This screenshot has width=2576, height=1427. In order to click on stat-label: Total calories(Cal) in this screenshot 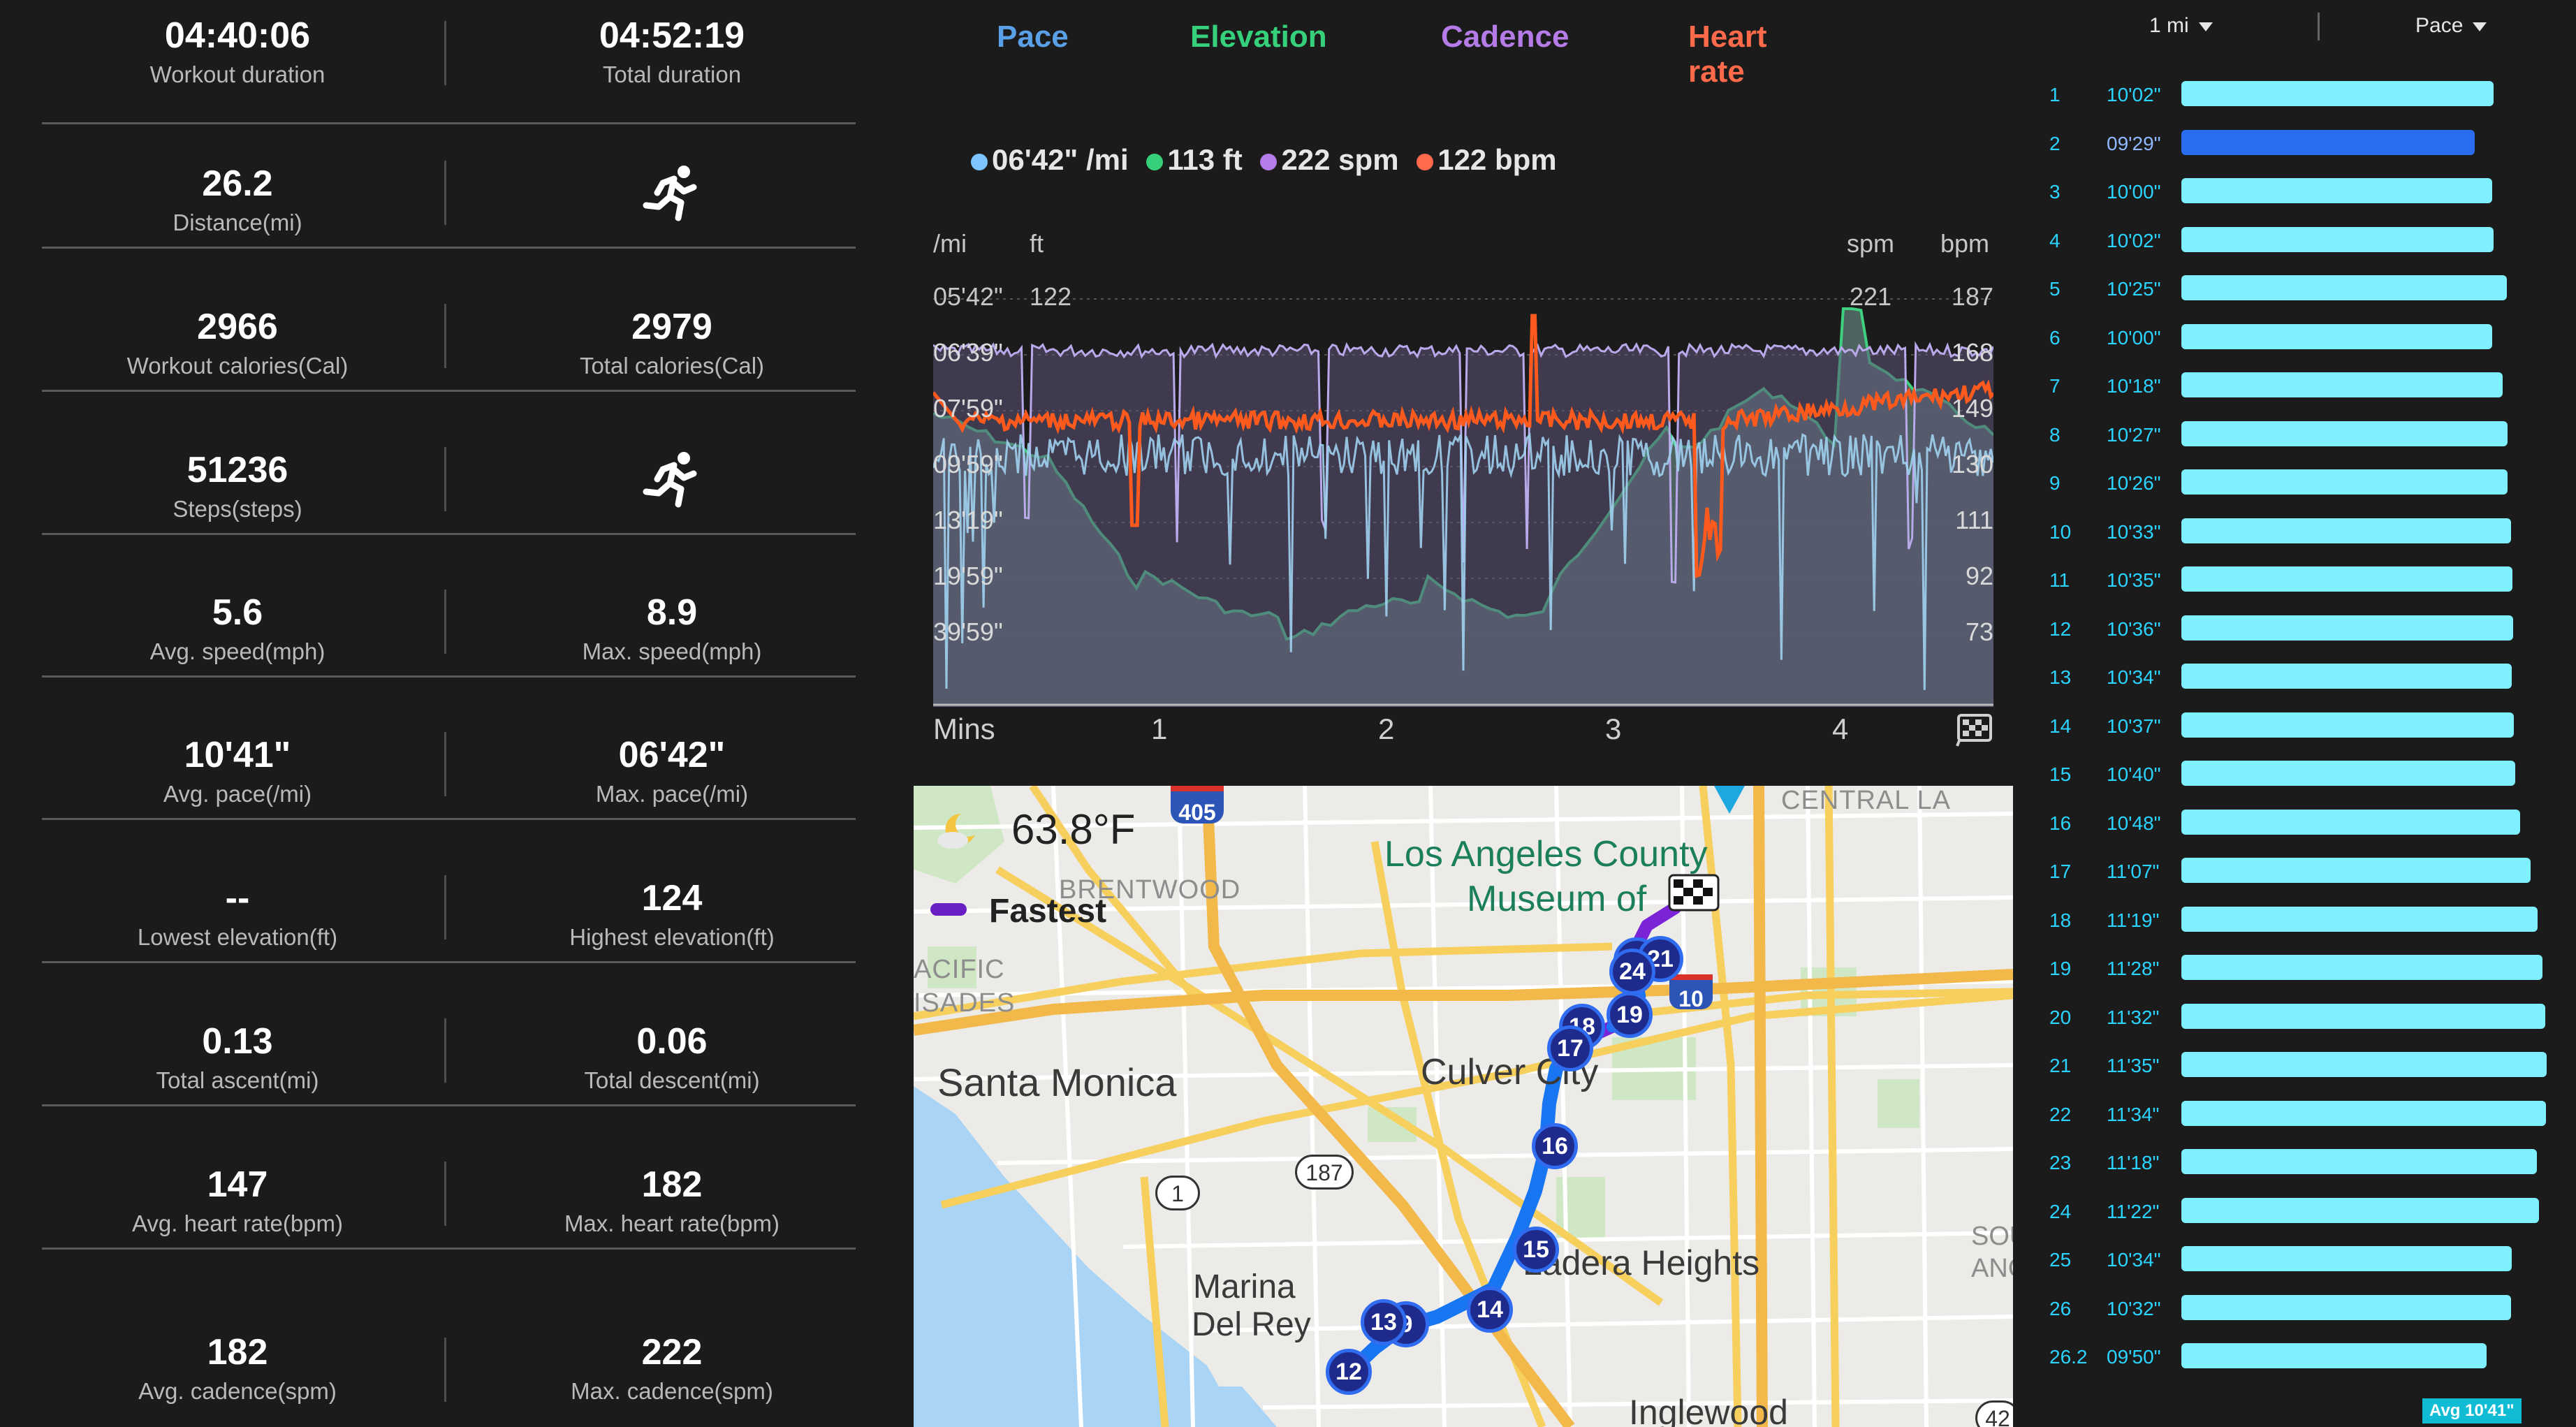, I will do `click(672, 366)`.